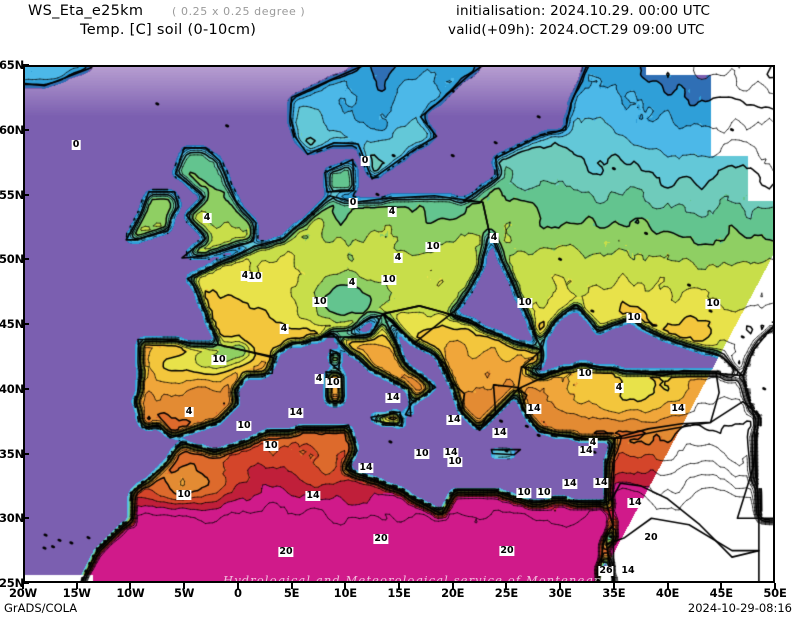  Describe the element at coordinates (12, 583) in the screenshot. I see `y-axis-label: 25N` at that location.